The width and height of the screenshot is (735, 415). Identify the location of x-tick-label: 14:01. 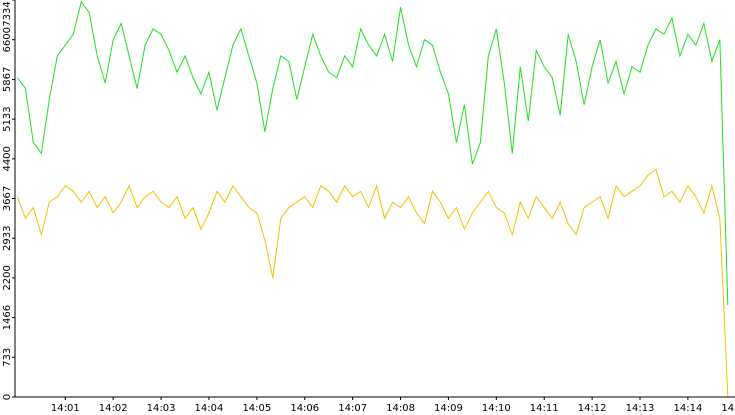
(65, 408).